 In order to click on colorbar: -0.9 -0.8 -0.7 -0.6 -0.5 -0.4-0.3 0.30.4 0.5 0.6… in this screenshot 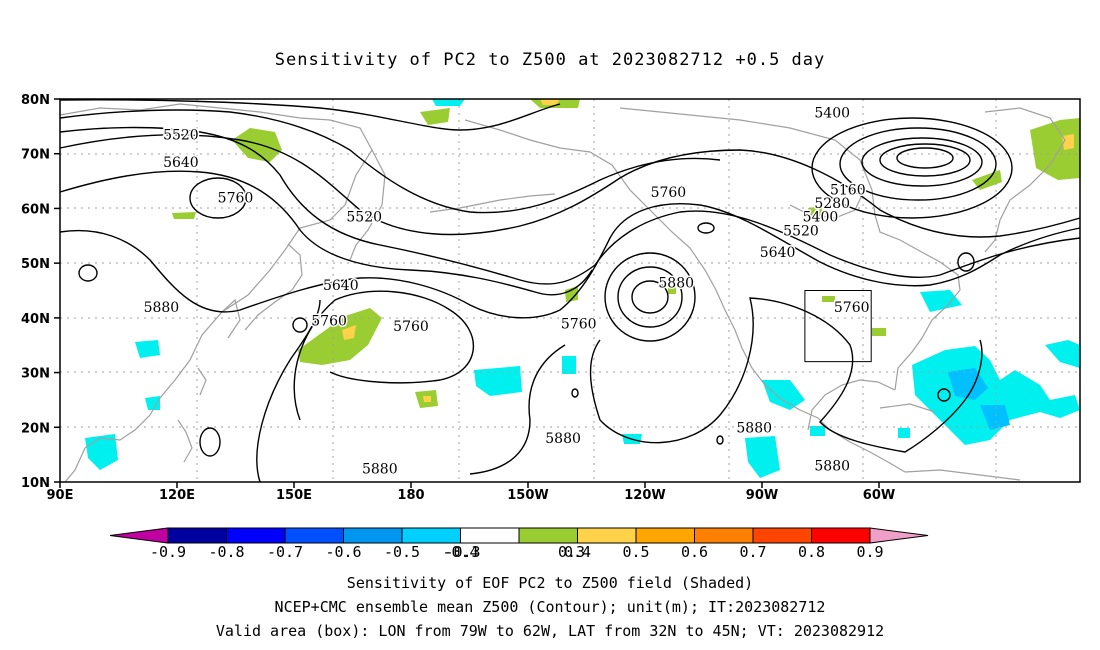, I will do `click(519, 544)`.